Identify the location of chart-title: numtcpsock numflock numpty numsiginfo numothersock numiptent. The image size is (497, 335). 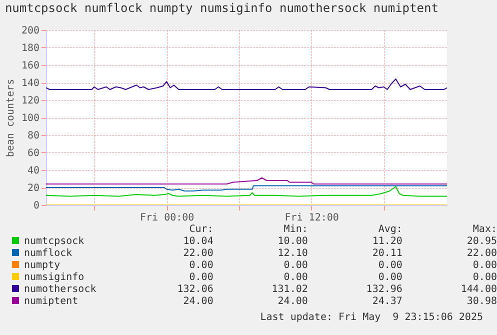
(221, 8).